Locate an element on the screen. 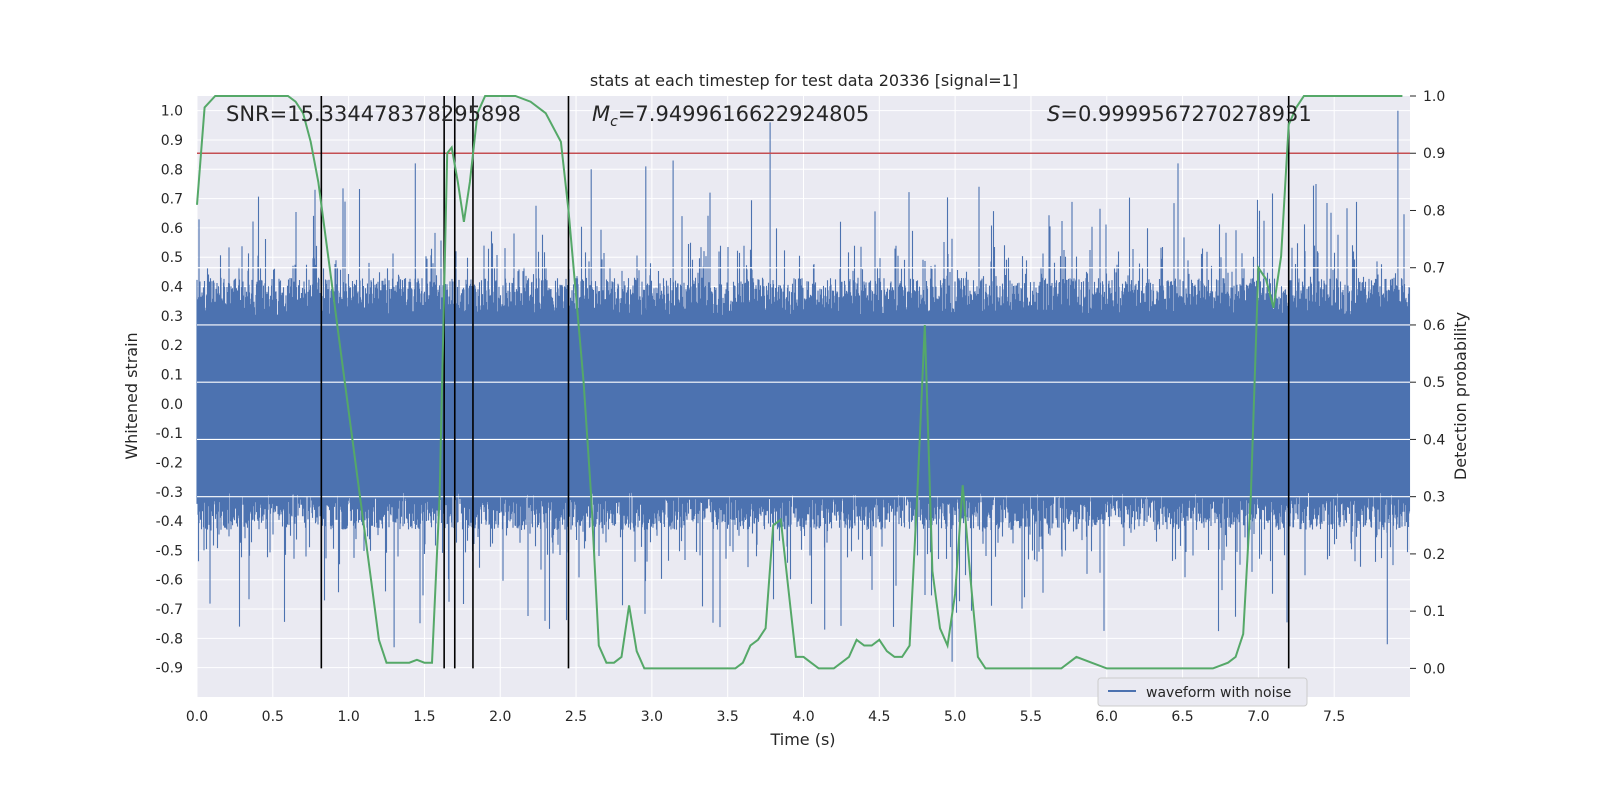 The height and width of the screenshot is (800, 1600). right-y-axis-ticks: 1.0 0.9 0.8 0.7 0.6 0.5 0.4 0.3 0.2 0.1 0.0 is located at coordinates (1427, 383).